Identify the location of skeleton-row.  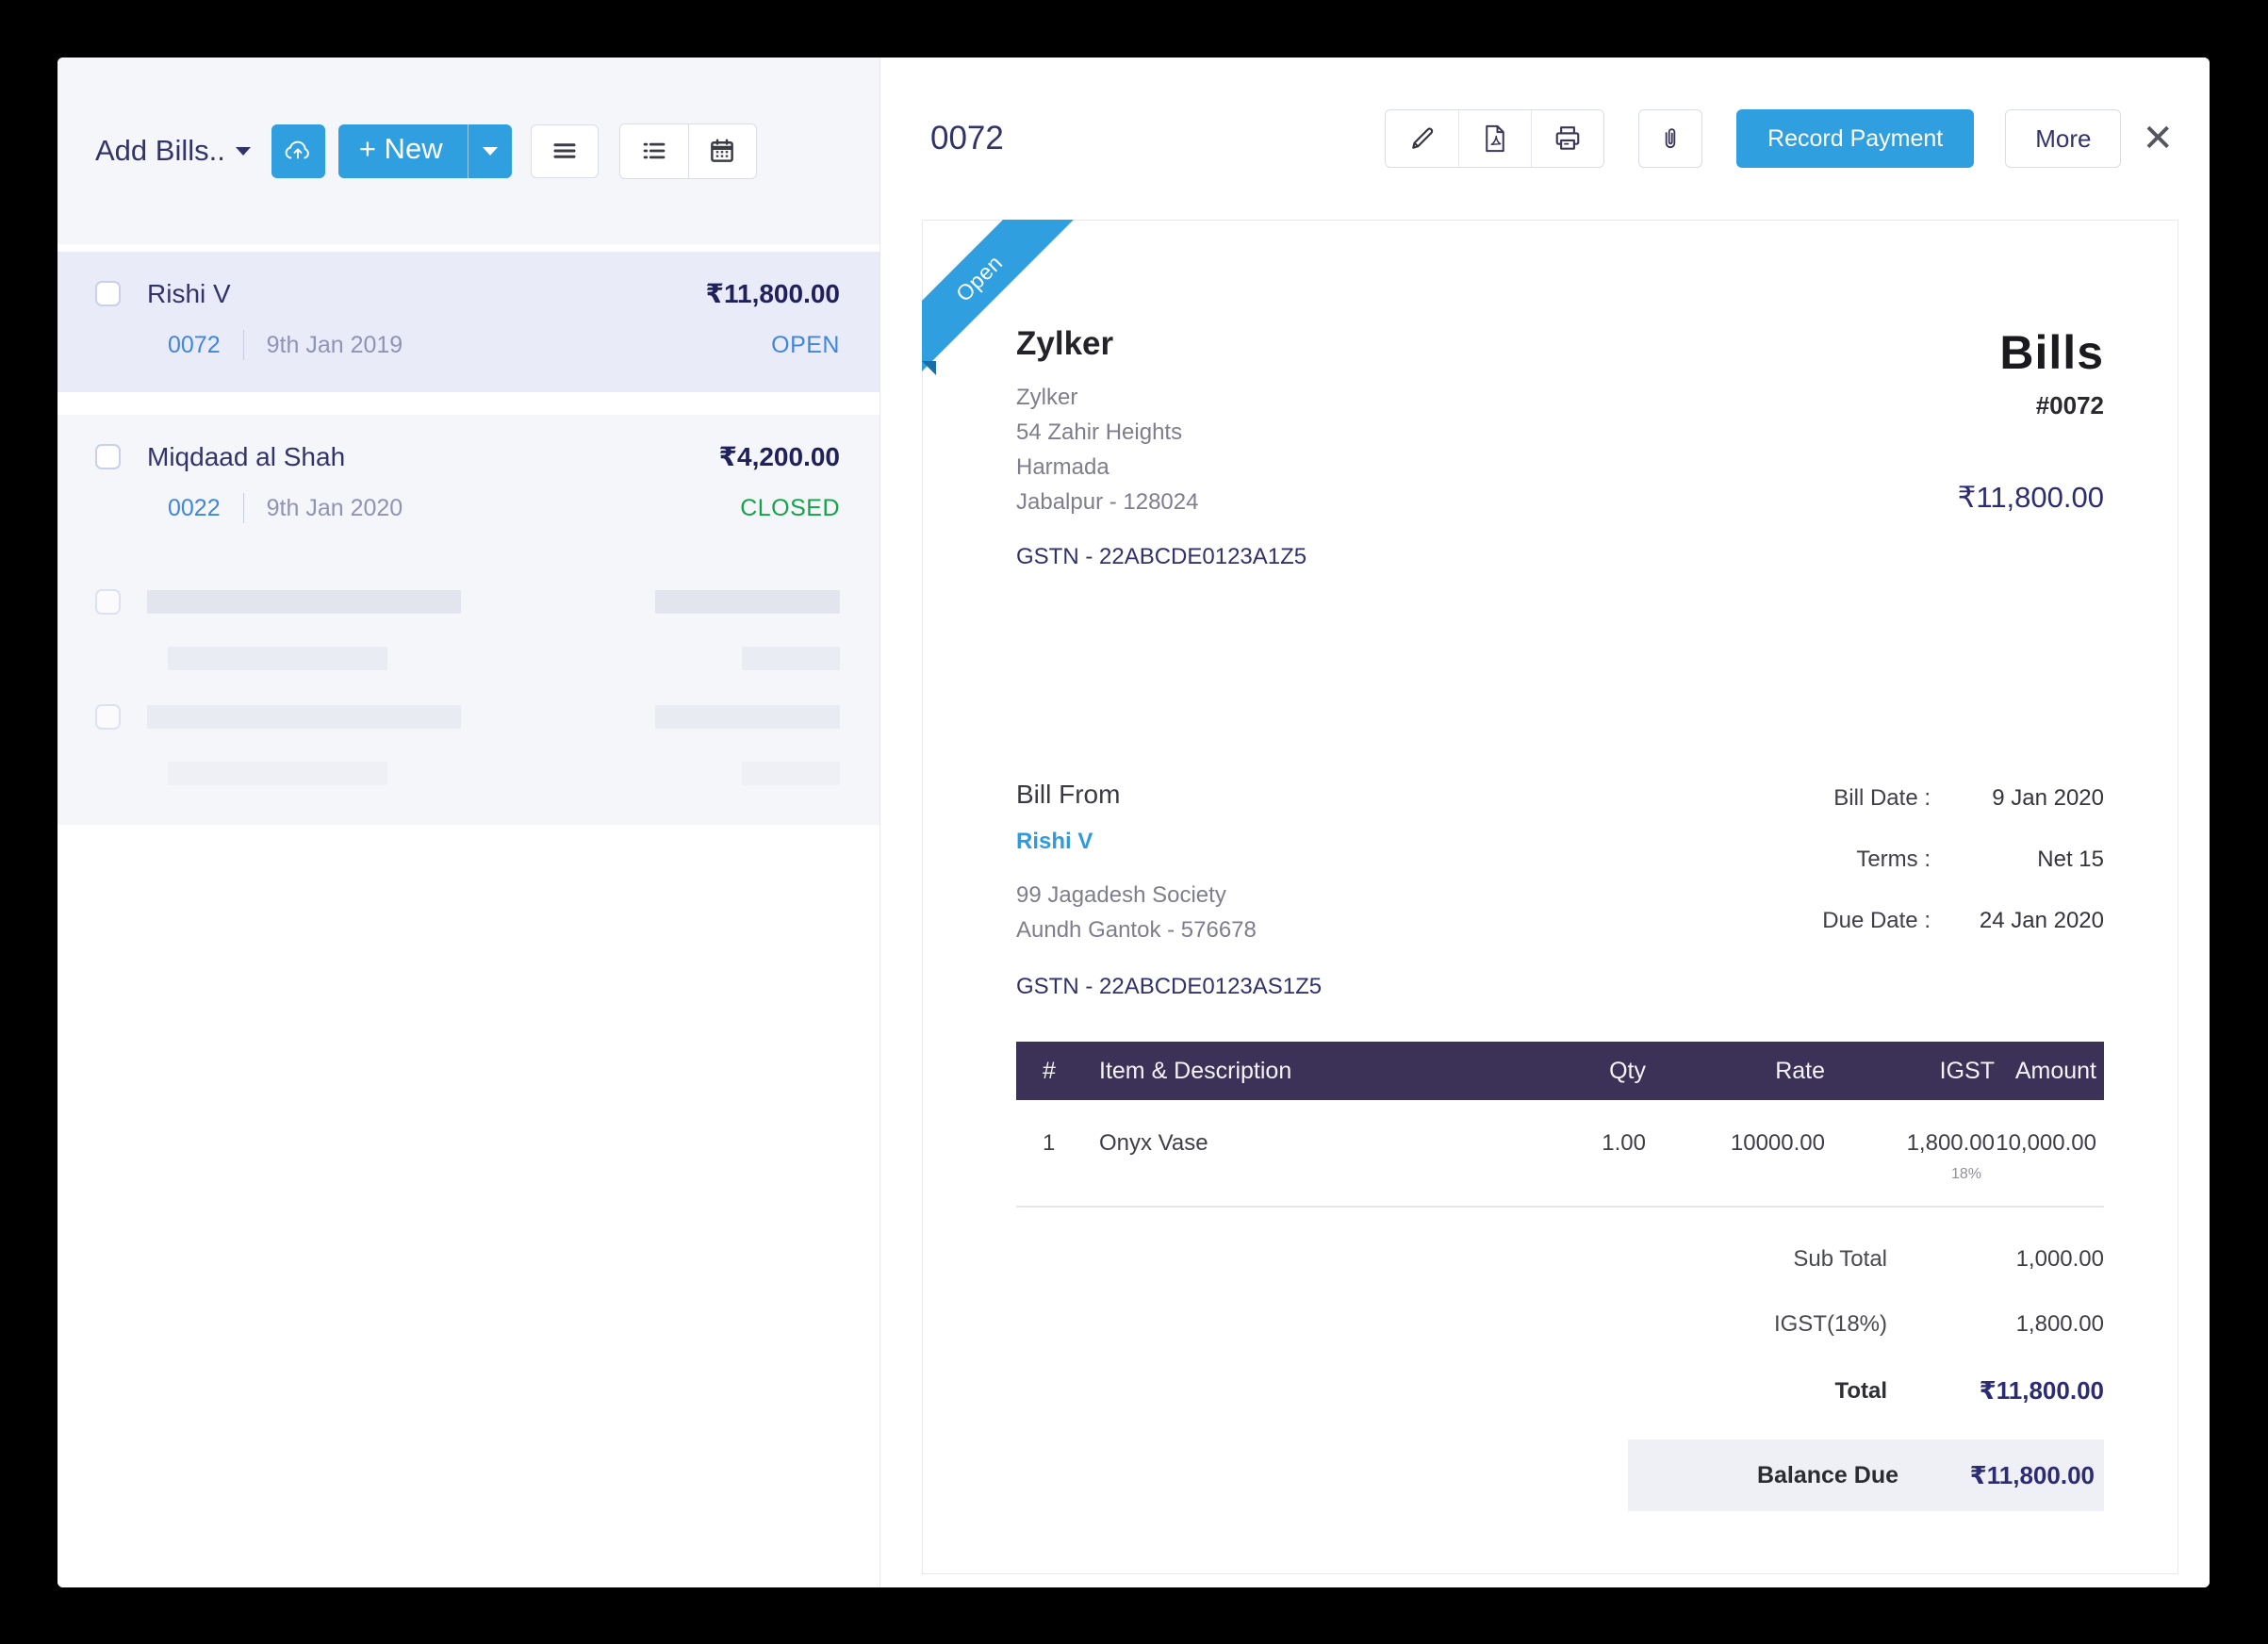
(468, 727).